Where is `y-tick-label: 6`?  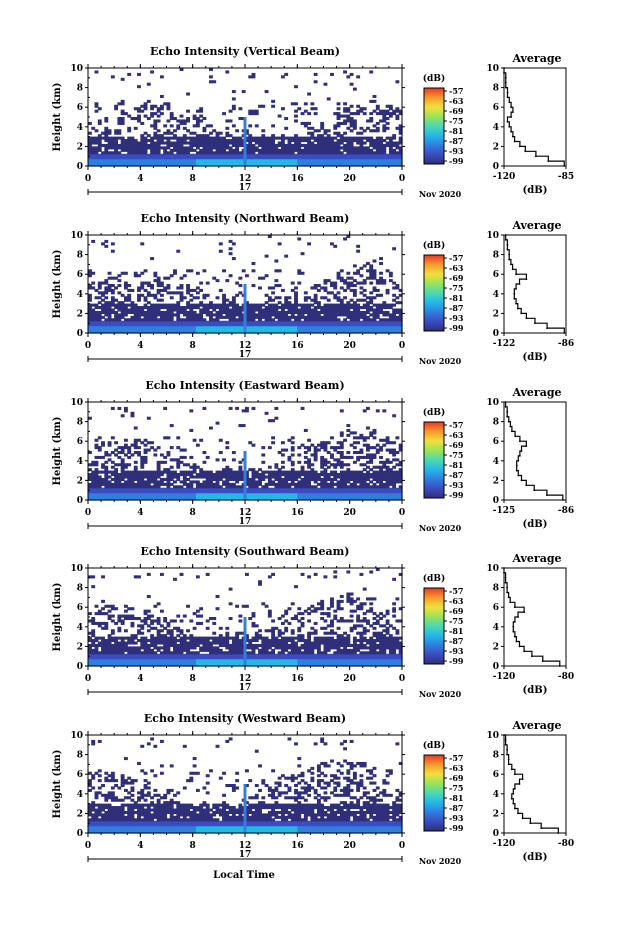 y-tick-label: 6 is located at coordinates (80, 608).